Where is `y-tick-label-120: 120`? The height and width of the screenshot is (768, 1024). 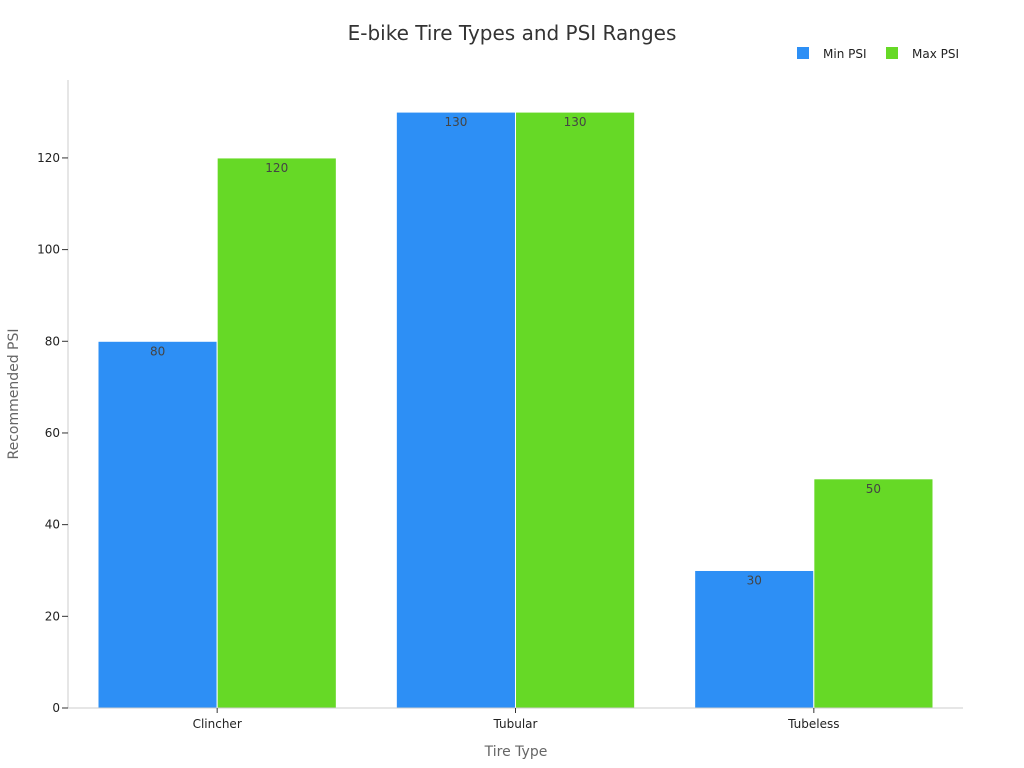
y-tick-label-120: 120 is located at coordinates (48, 158).